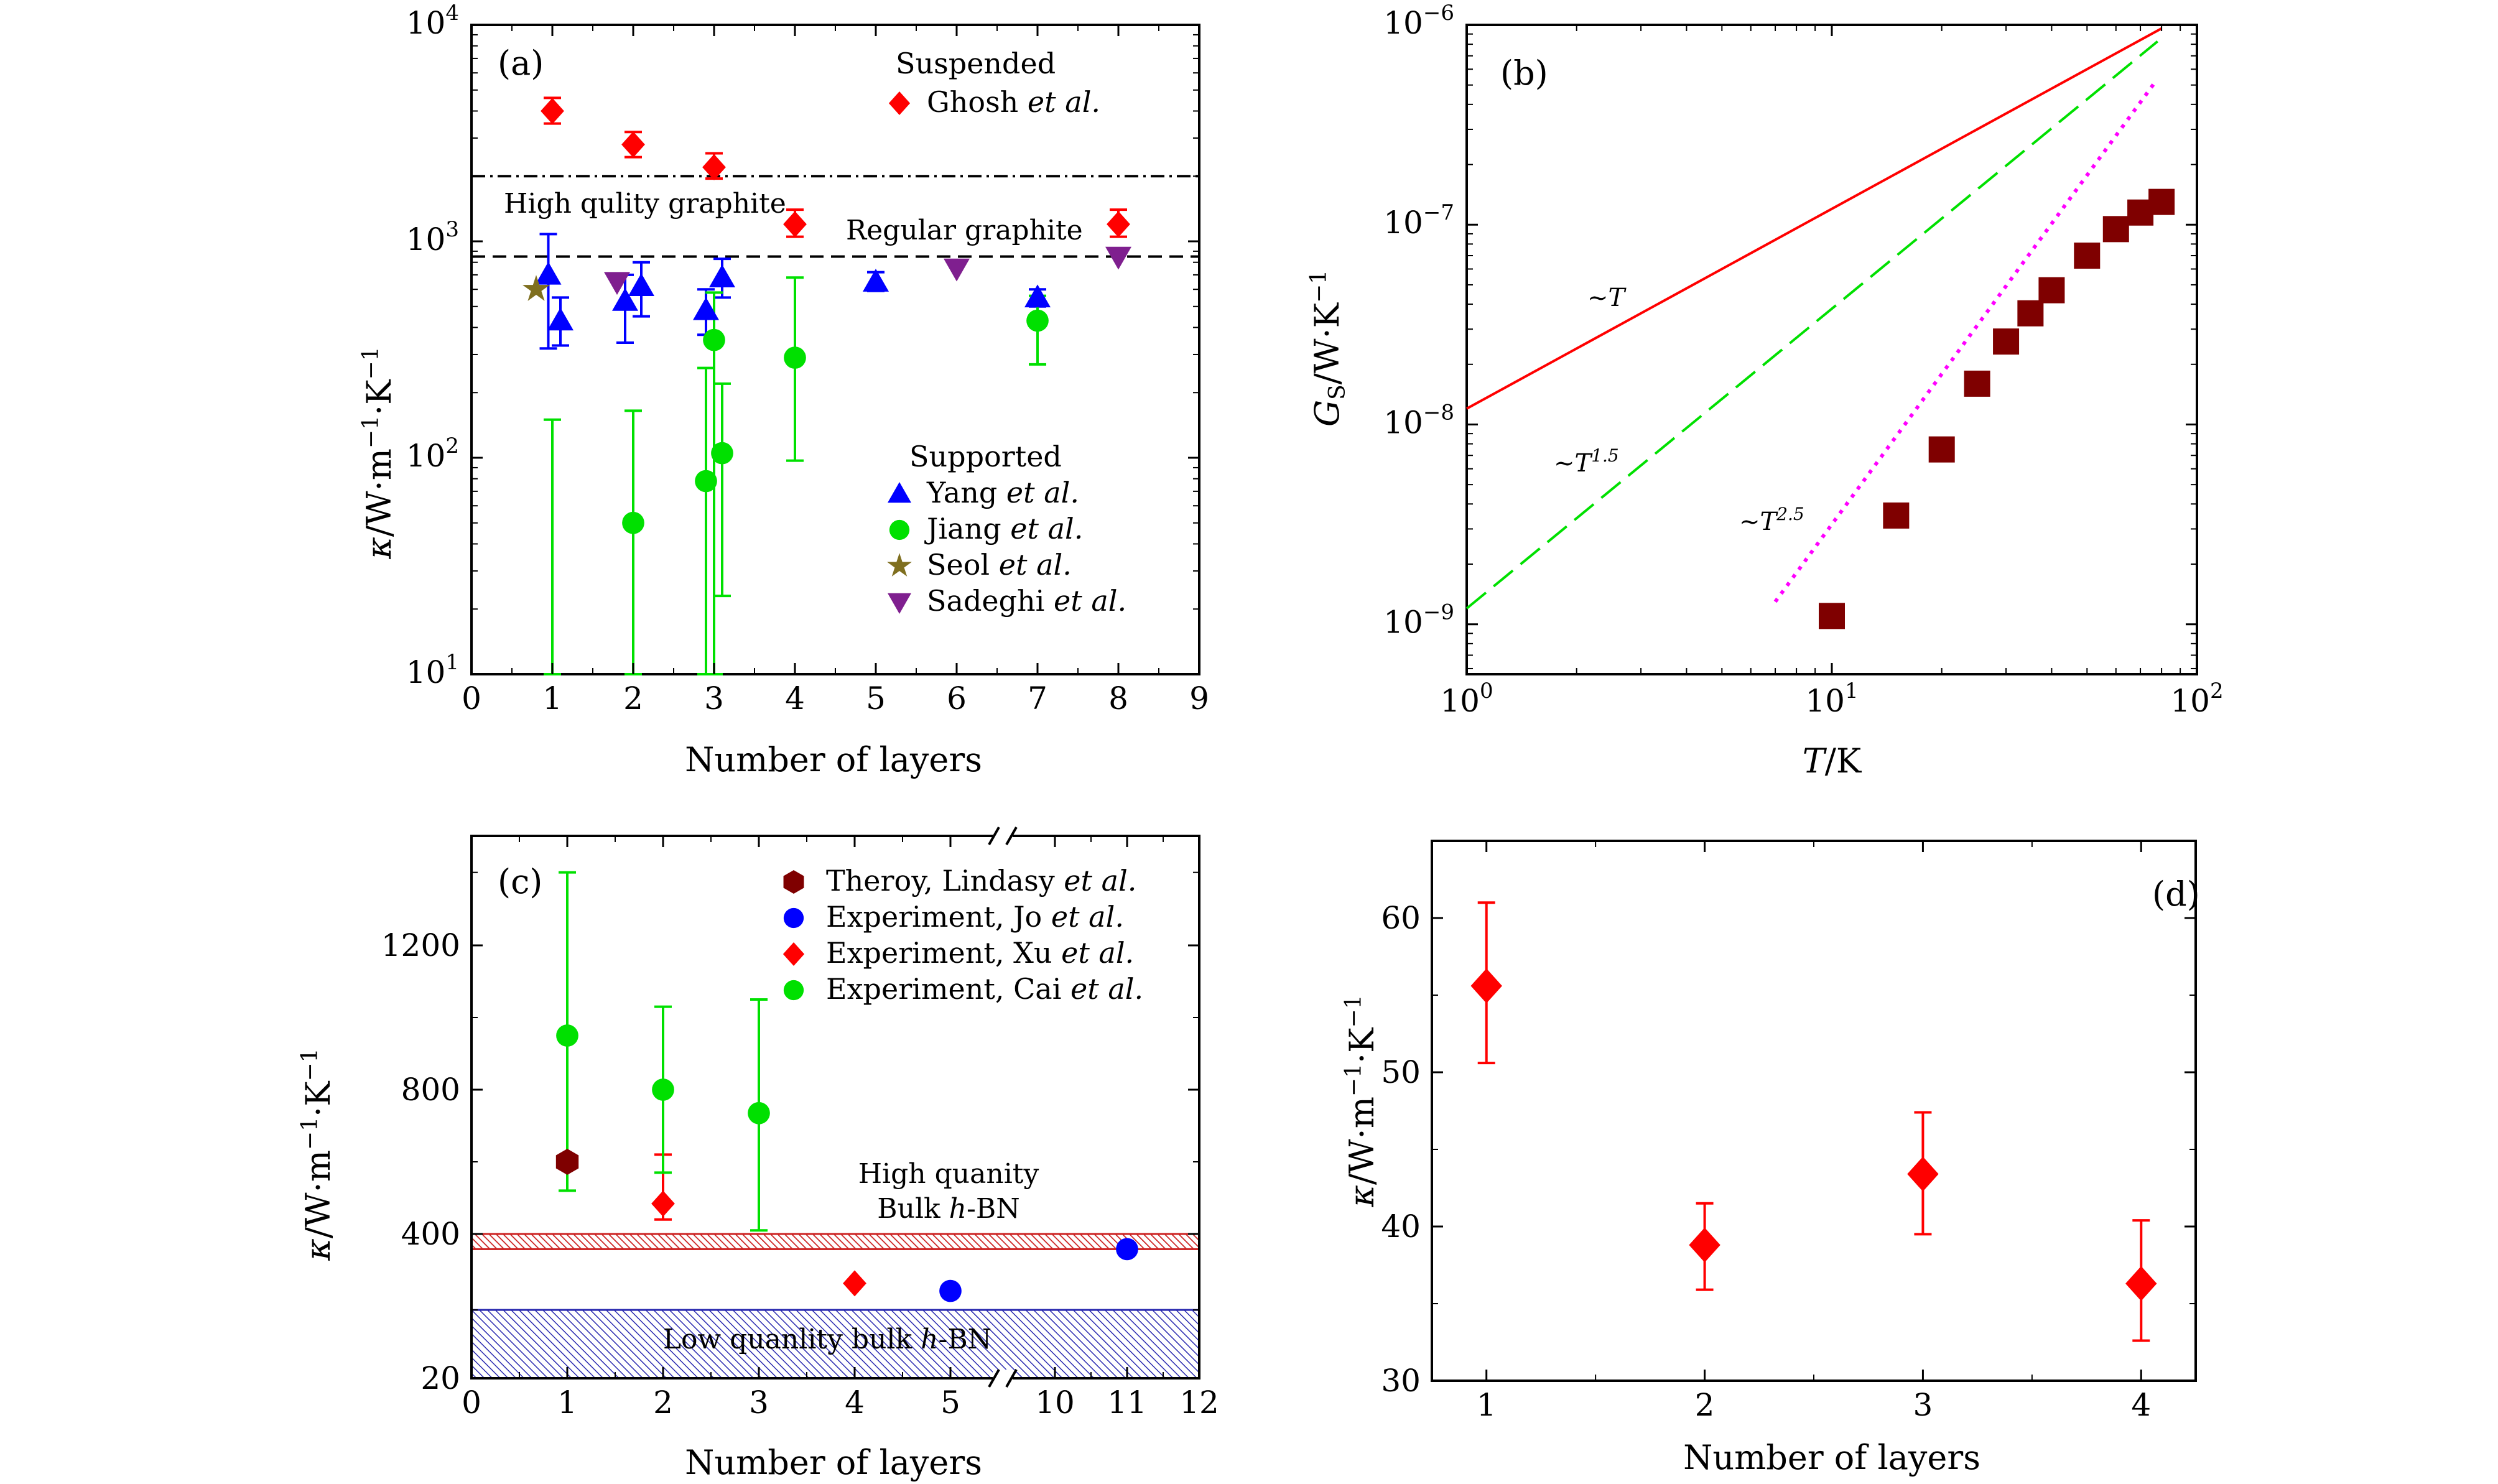 The image size is (2498, 1484). What do you see at coordinates (1832, 1457) in the screenshot?
I see `panel-d-x-axis-label: Number of layers` at bounding box center [1832, 1457].